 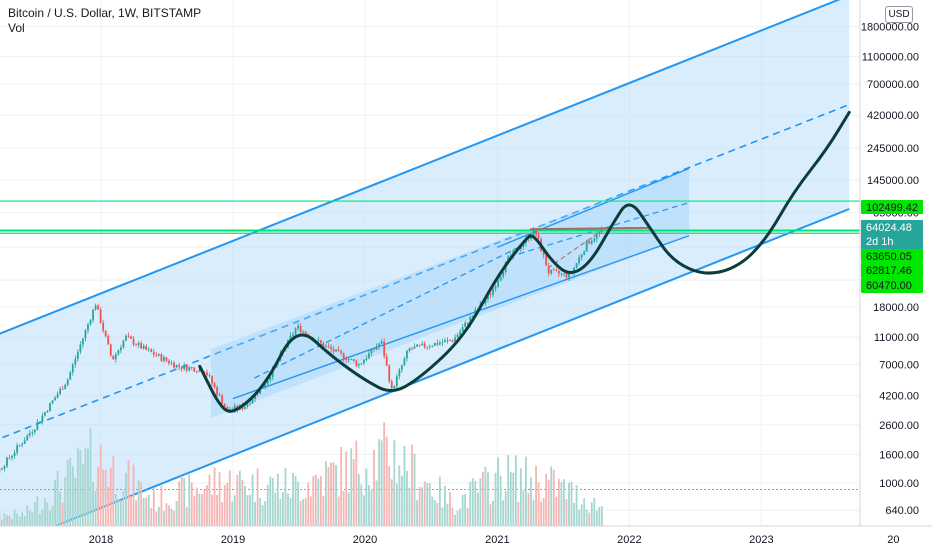 I want to click on price-tick-label: 700000.00, so click(x=893, y=85).